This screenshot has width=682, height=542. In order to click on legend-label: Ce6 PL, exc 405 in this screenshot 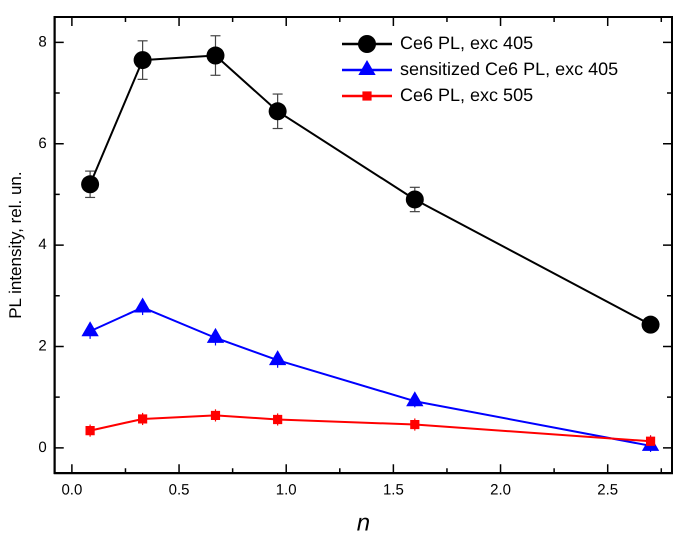, I will do `click(467, 42)`.